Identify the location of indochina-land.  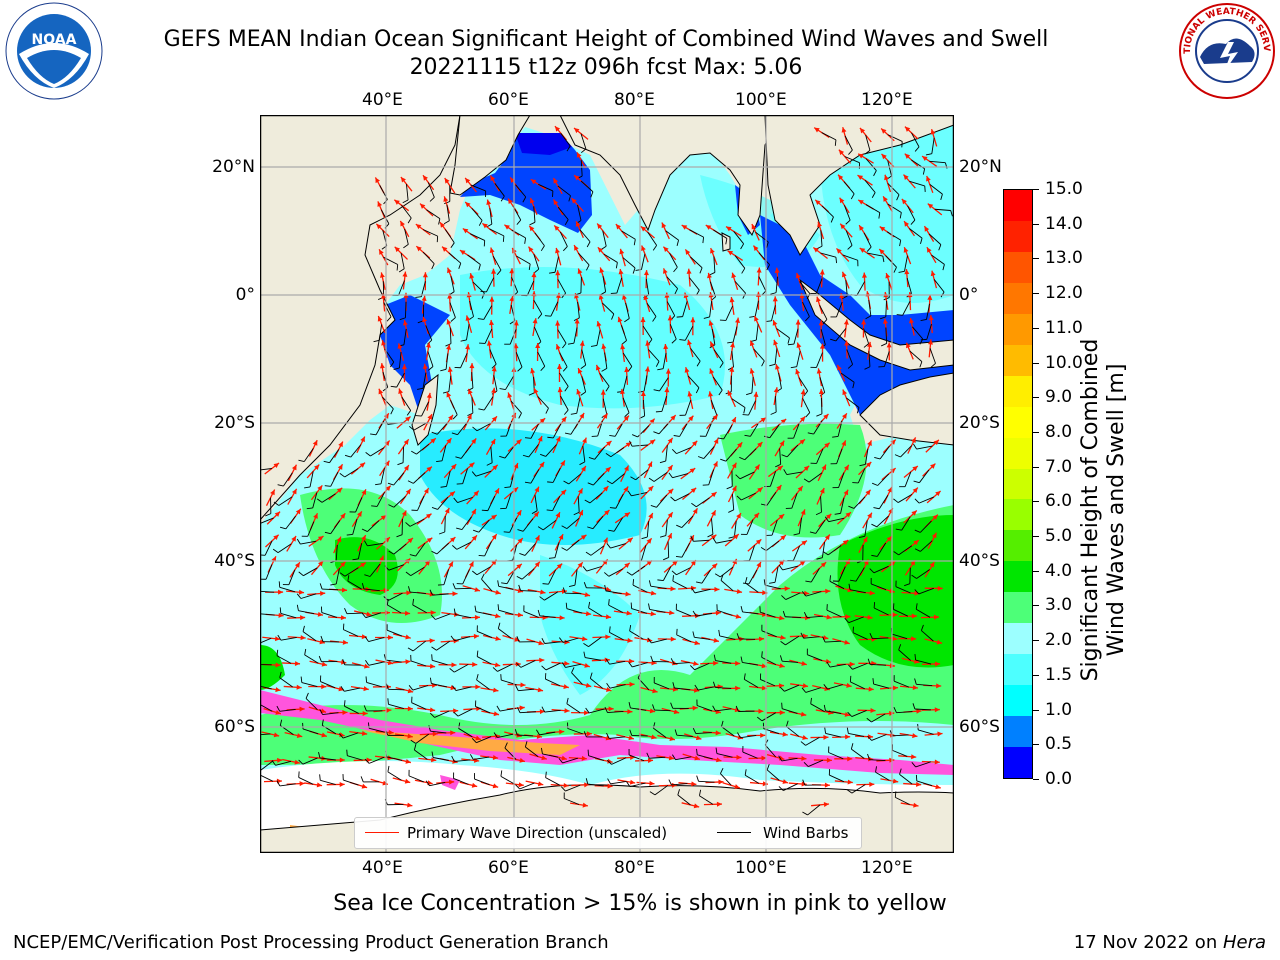
(859, 185).